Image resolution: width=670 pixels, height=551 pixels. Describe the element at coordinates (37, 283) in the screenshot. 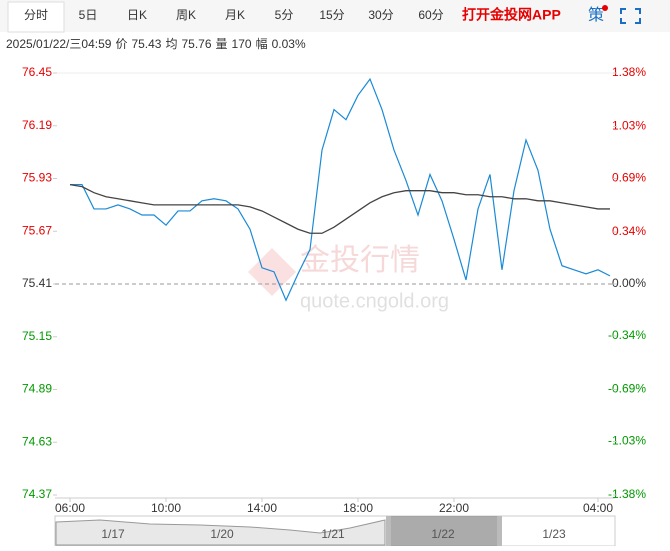

I see `y-tick-label: 75.41` at that location.